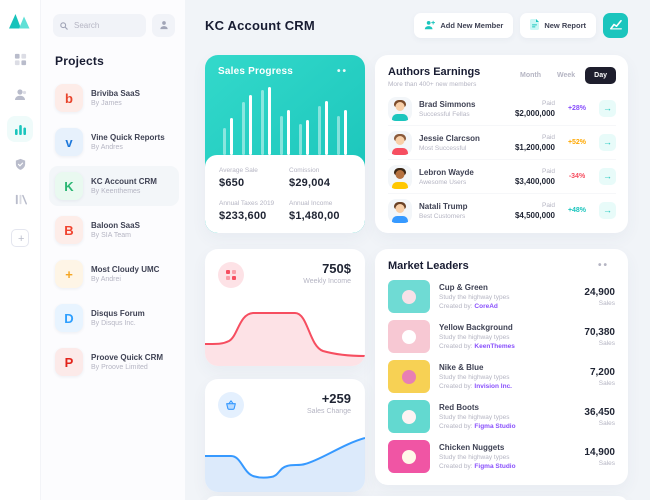 The height and width of the screenshot is (500, 650). I want to click on nav-library-icon, so click(20, 199).